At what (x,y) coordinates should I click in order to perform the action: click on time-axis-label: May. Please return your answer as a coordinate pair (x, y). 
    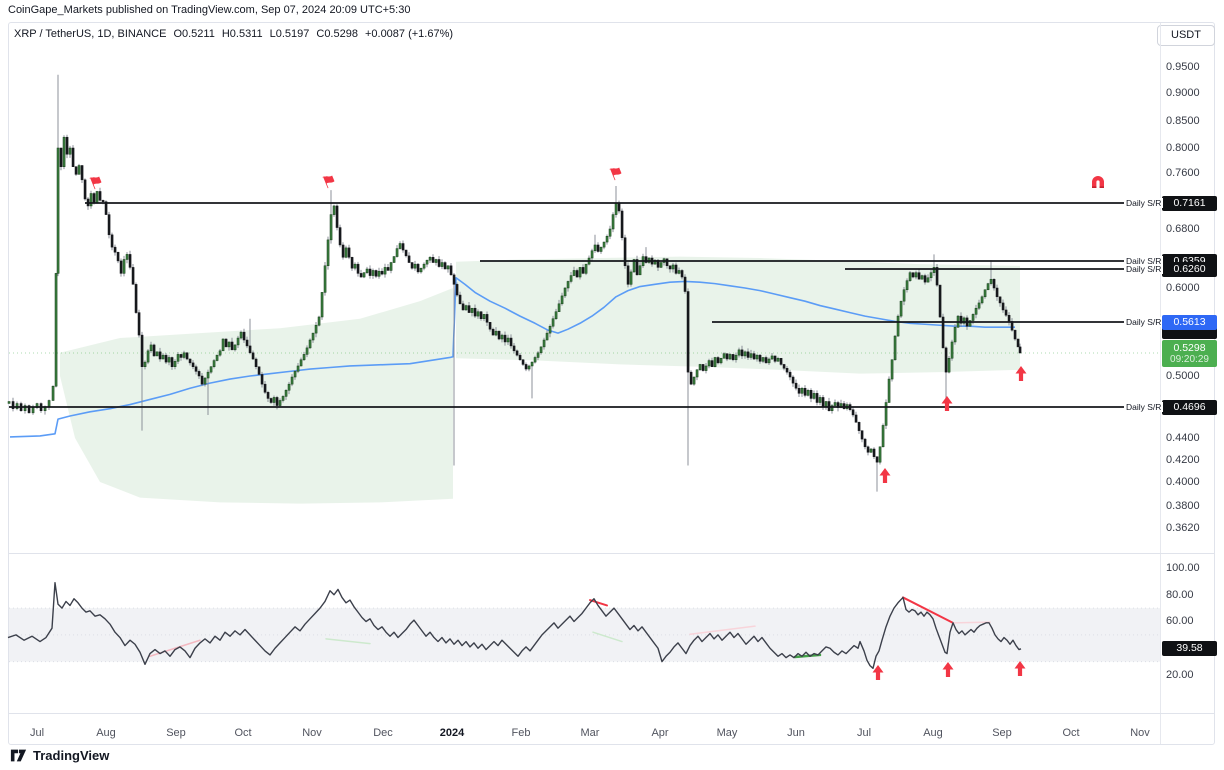
    Looking at the image, I should click on (727, 733).